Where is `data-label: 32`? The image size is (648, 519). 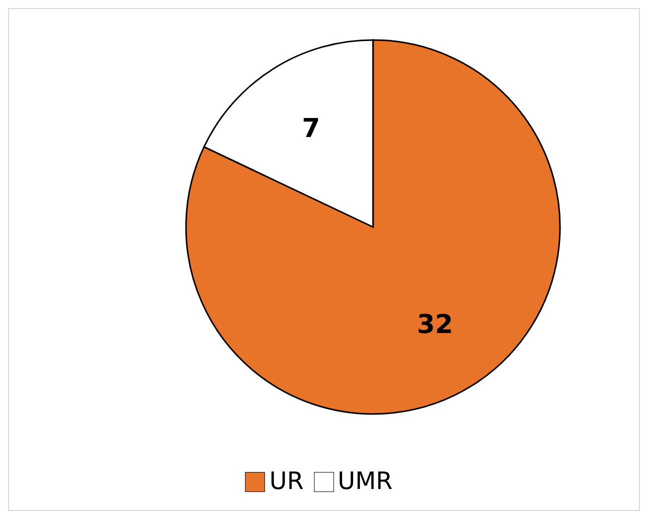
data-label: 32 is located at coordinates (435, 325).